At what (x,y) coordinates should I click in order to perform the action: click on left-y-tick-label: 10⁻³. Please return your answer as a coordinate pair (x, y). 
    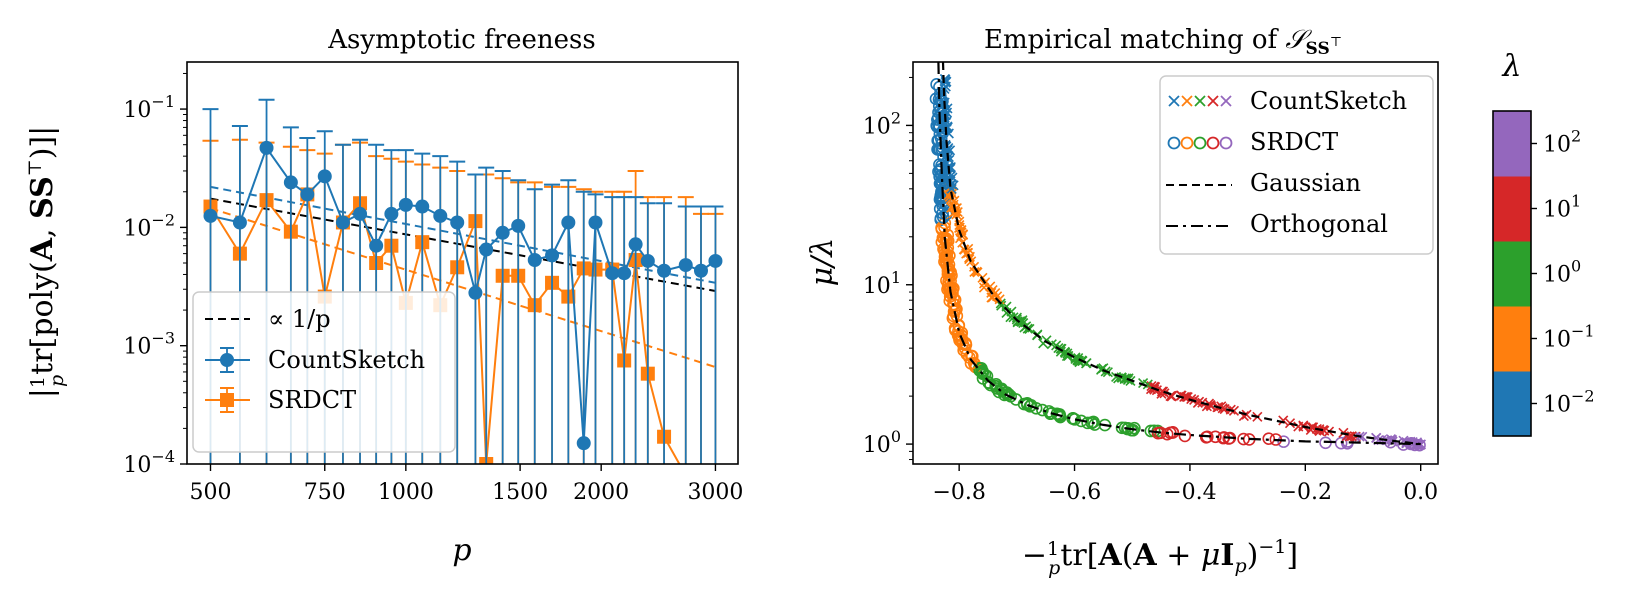
    Looking at the image, I should click on (149, 344).